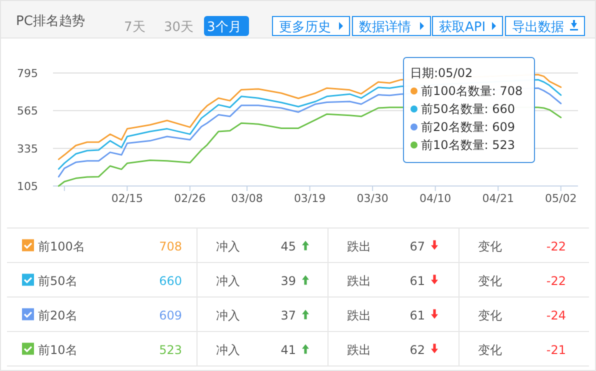 The height and width of the screenshot is (371, 596). What do you see at coordinates (417, 349) in the screenshot?
I see `text: 62` at bounding box center [417, 349].